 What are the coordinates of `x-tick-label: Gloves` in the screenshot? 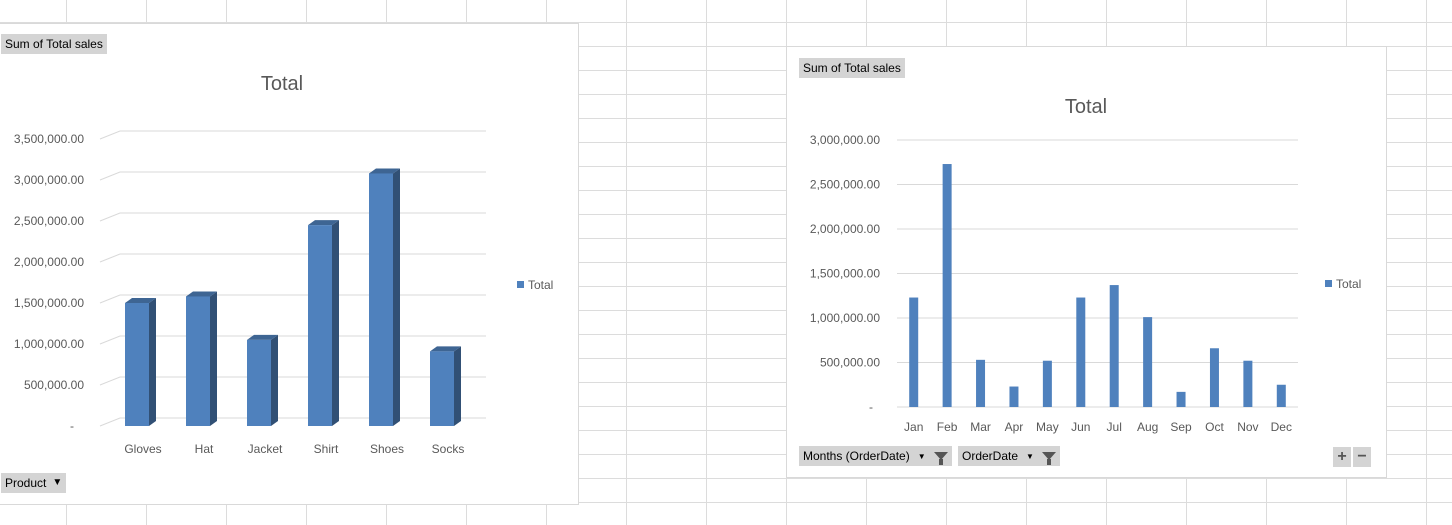 It's located at (142, 449).